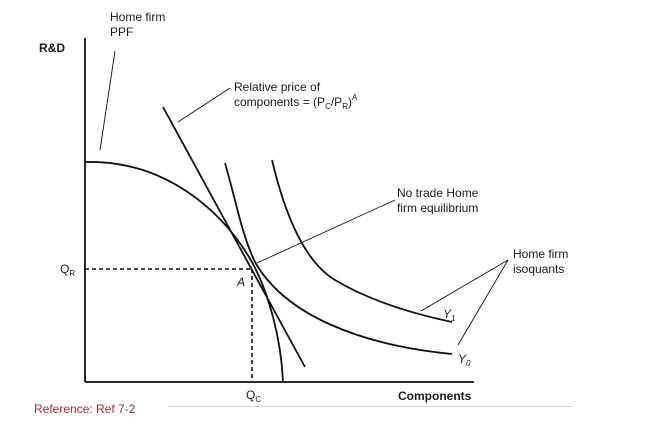 This screenshot has width=650, height=428. I want to click on relative-price-formula: components = (PC/PR)A, so click(296, 102).